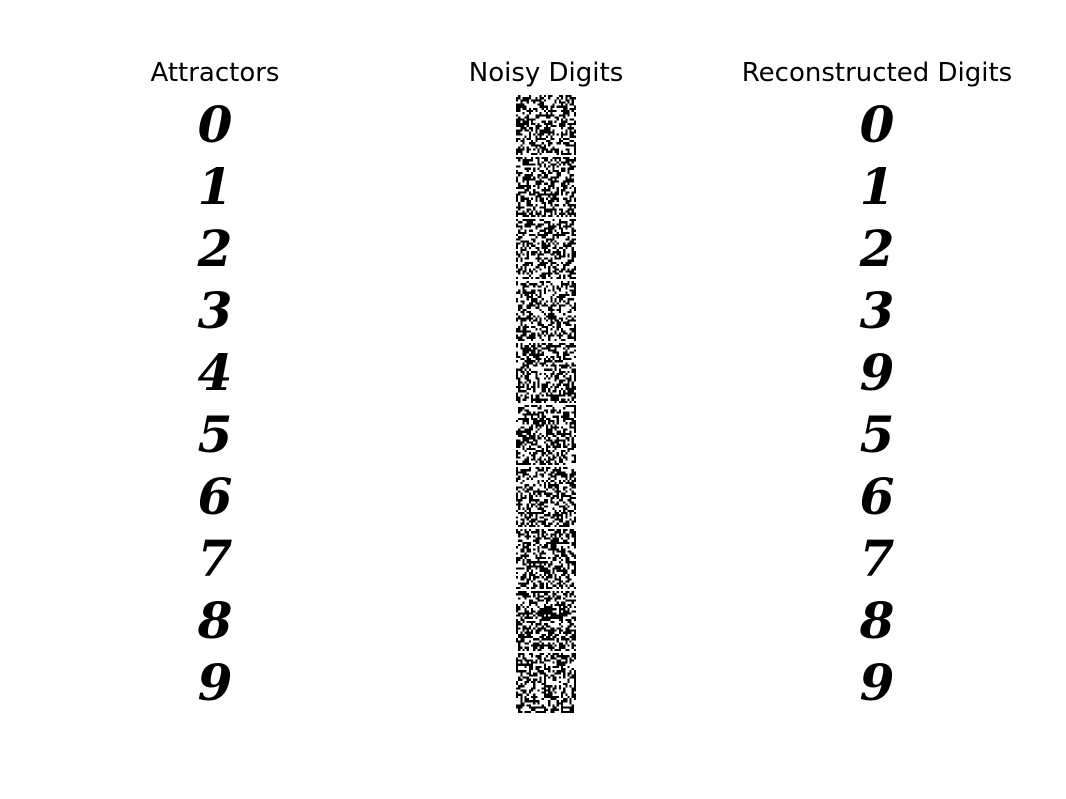  Describe the element at coordinates (215, 73) in the screenshot. I see `attractors-title: Attractors` at that location.